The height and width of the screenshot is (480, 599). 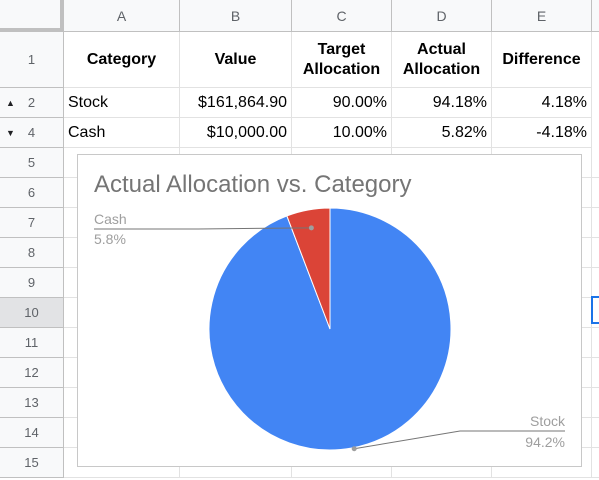 I want to click on caret-up-icon: ▲, so click(x=10, y=102).